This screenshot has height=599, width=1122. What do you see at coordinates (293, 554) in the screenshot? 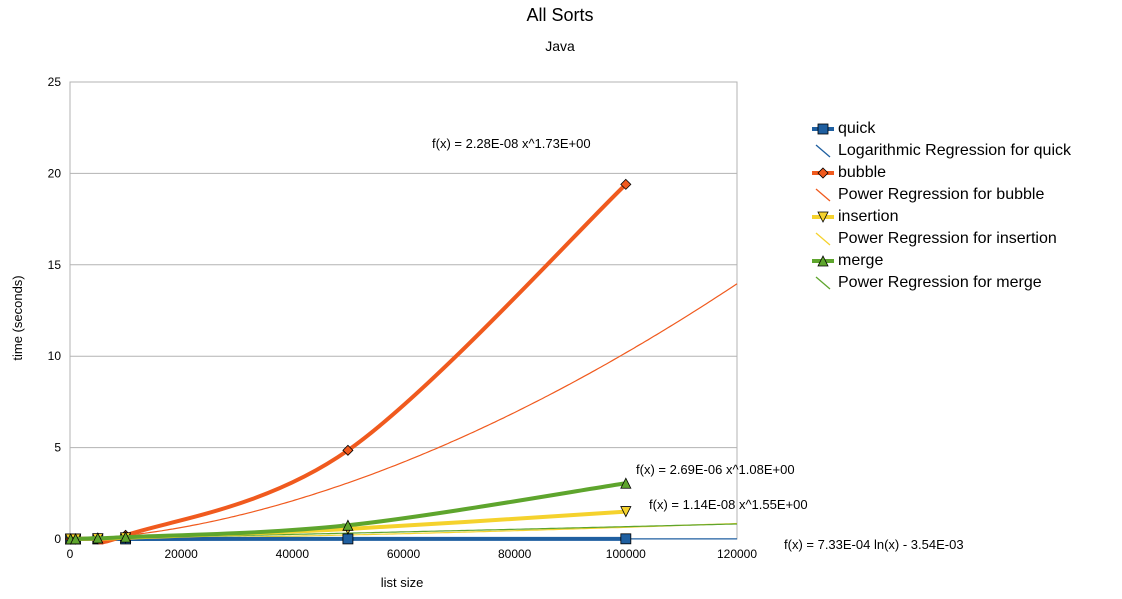
I see `x-tick-label: 40000` at bounding box center [293, 554].